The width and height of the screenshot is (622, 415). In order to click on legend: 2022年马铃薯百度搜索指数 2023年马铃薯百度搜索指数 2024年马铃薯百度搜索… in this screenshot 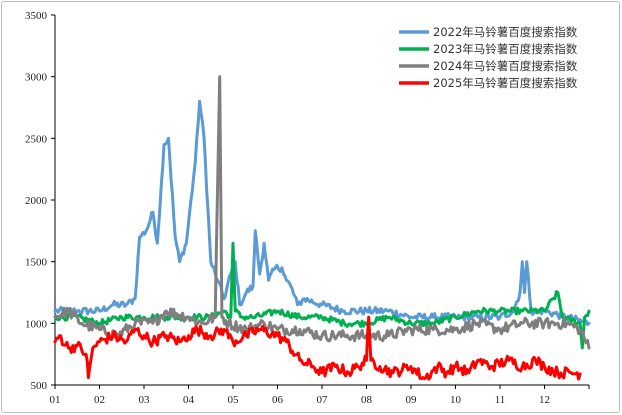, I will do `click(488, 57)`.